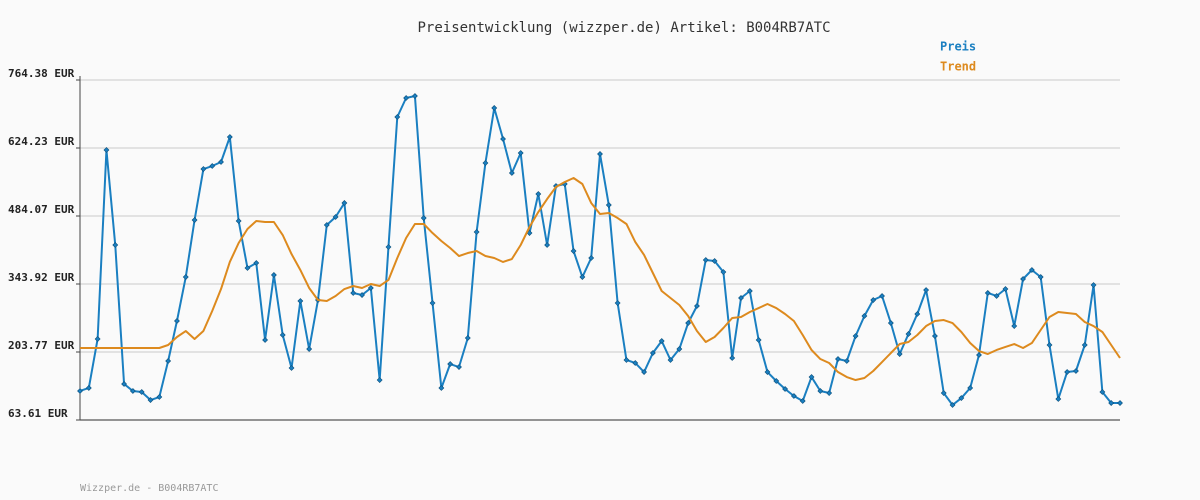 This screenshot has height=500, width=1200. Describe the element at coordinates (38, 413) in the screenshot. I see `y-tick-label: 63.61 EUR` at that location.